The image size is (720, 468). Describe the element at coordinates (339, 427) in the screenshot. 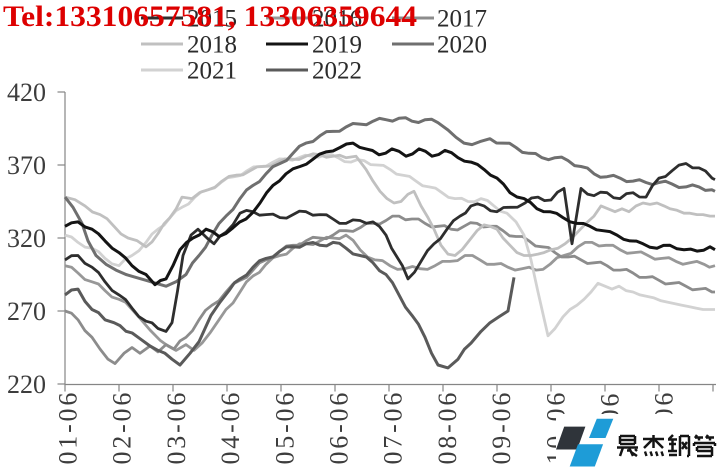

I see `svg-text: 06-06` at that location.